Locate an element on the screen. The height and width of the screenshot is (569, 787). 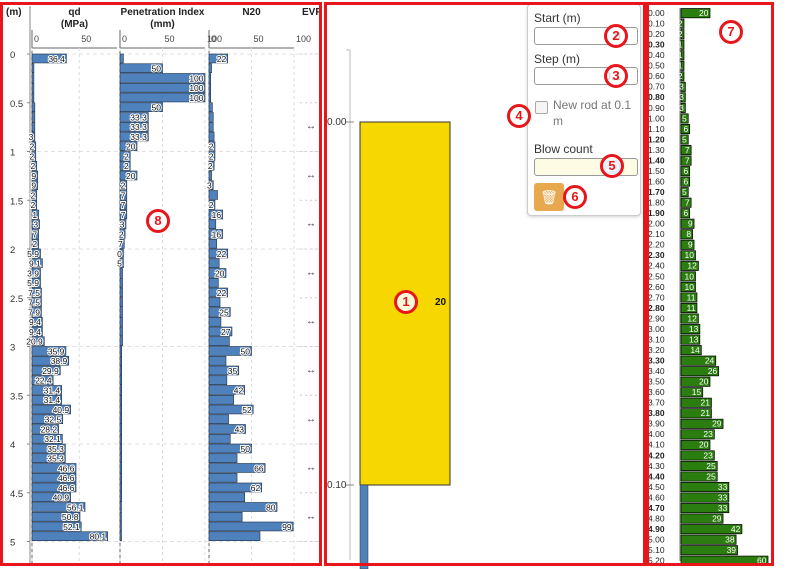
qd-bar-label-halo: 9.1 is located at coordinates (35, 264).